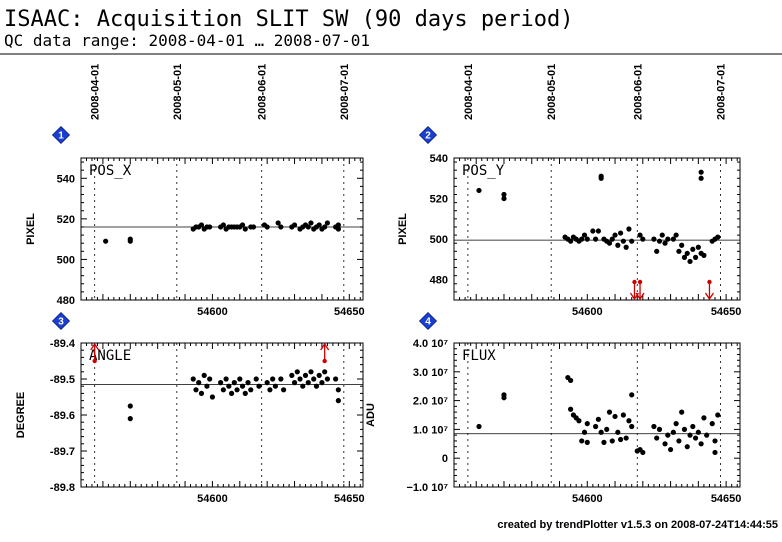 The width and height of the screenshot is (782, 542). What do you see at coordinates (187, 40) in the screenshot?
I see `page-subtitle: QC data range: 2008-04-01 … 2008-07-01` at bounding box center [187, 40].